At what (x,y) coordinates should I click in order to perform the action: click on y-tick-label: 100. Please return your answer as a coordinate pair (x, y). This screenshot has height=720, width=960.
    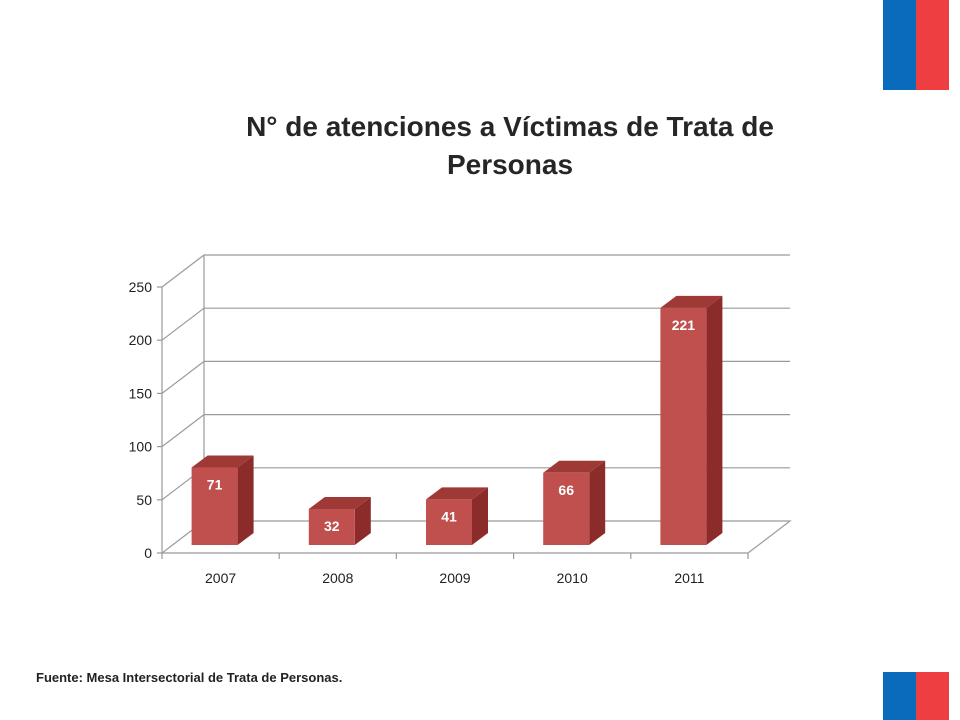
    Looking at the image, I should click on (141, 447).